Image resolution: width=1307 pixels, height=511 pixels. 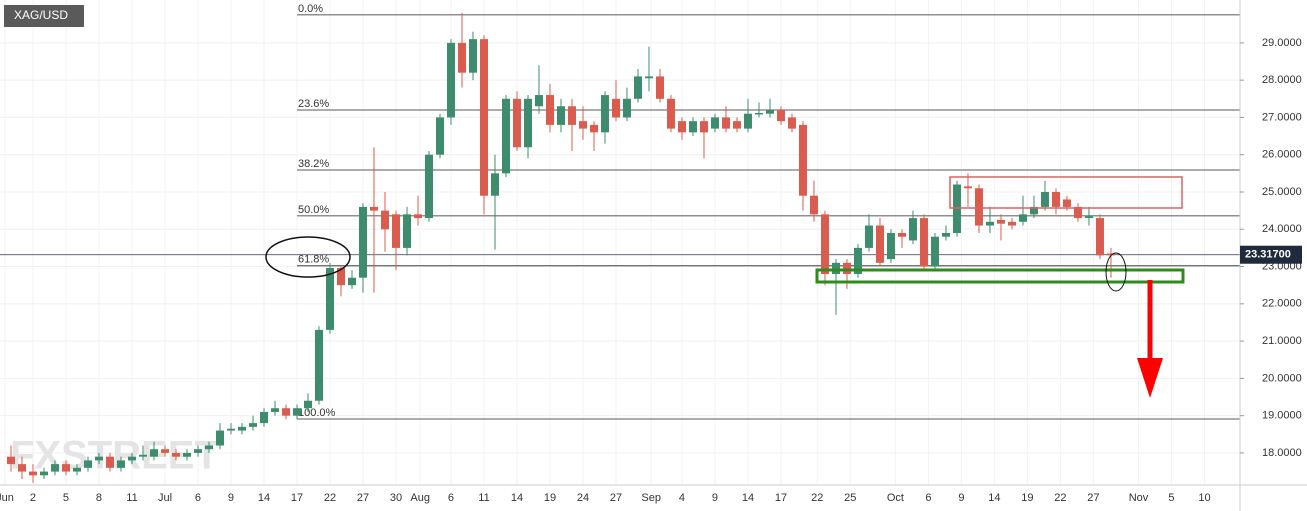 What do you see at coordinates (317, 413) in the screenshot?
I see `fib-label: 100.0%` at bounding box center [317, 413].